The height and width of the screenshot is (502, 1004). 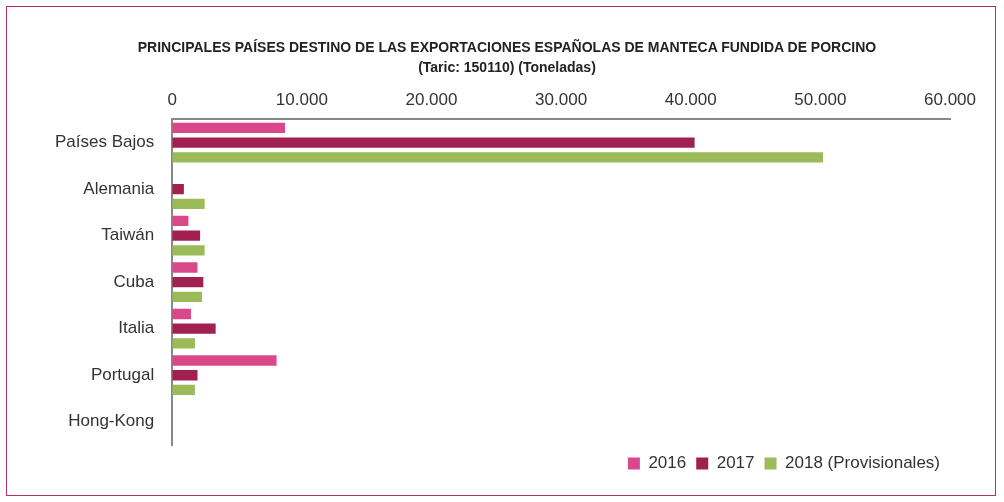 I want to click on x-tick-label: 10.000, so click(x=301, y=99).